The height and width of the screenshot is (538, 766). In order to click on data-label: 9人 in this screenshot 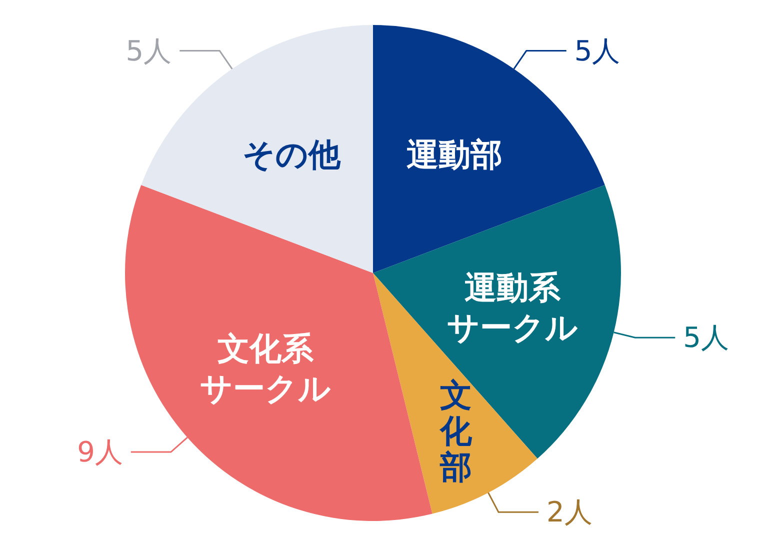, I will do `click(100, 452)`.